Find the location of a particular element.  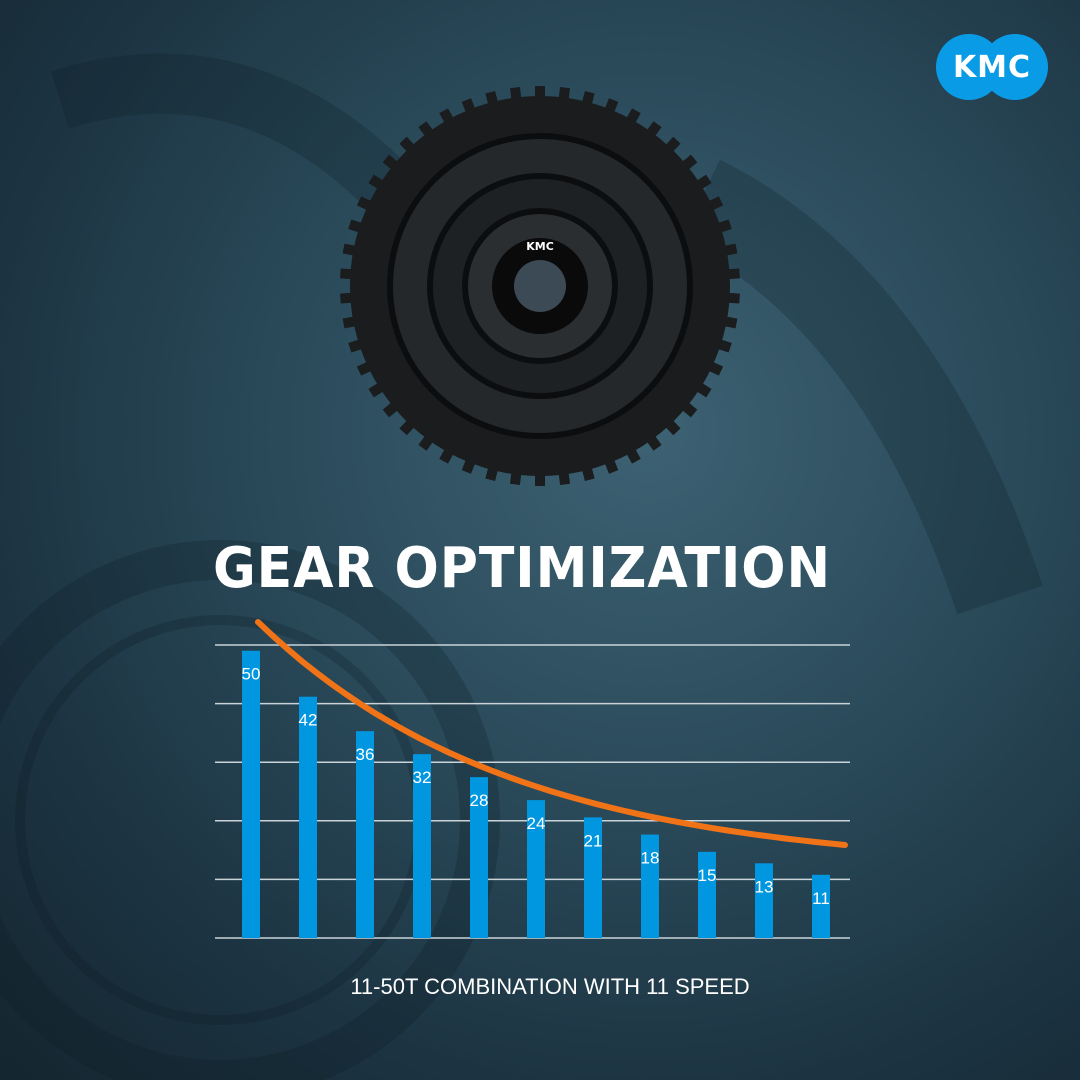

data-label: 11 is located at coordinates (821, 898).